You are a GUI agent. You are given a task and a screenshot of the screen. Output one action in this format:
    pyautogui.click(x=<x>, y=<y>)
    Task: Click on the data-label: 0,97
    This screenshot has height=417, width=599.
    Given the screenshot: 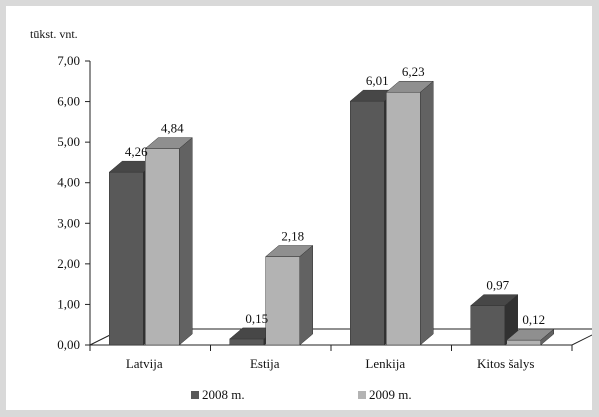 What is the action you would take?
    pyautogui.click(x=497, y=285)
    